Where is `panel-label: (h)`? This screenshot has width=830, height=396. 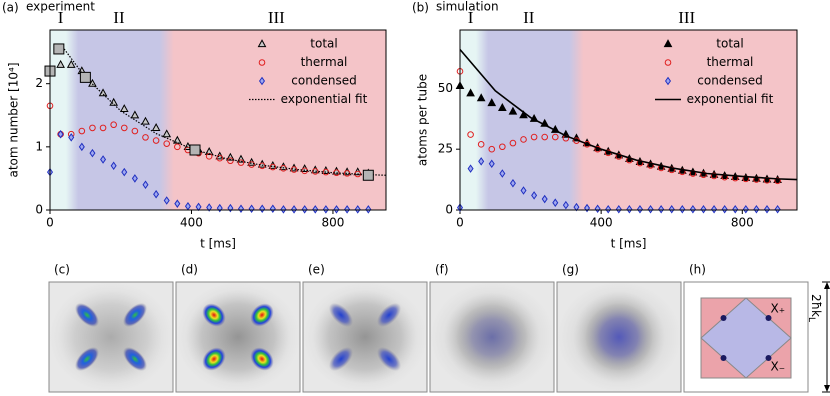
panel-label: (h) is located at coordinates (697, 270).